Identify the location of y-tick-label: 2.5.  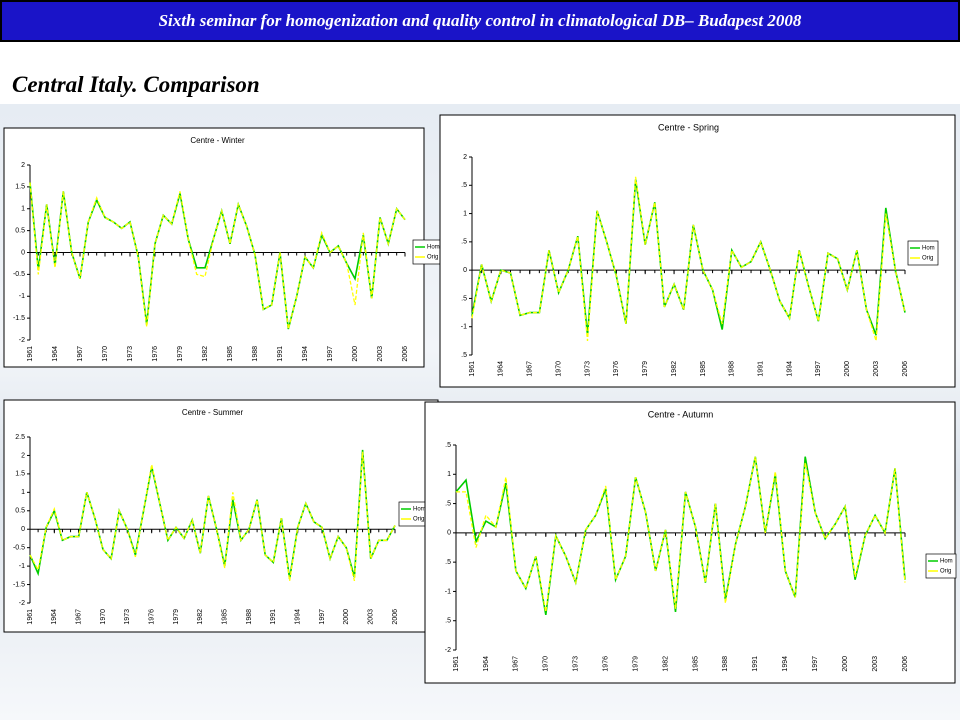
(20, 437).